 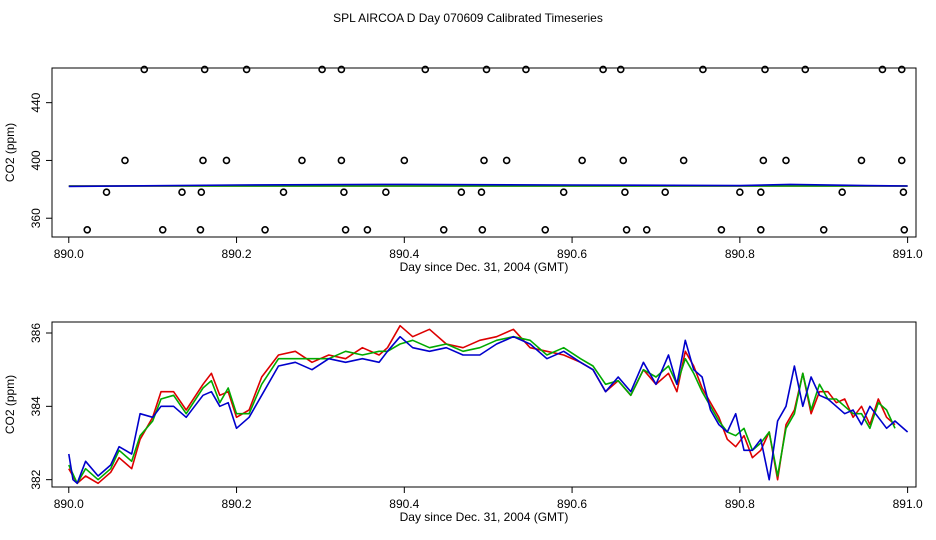 What do you see at coordinates (488, 185) in the screenshot?
I see `series-line-blue` at bounding box center [488, 185].